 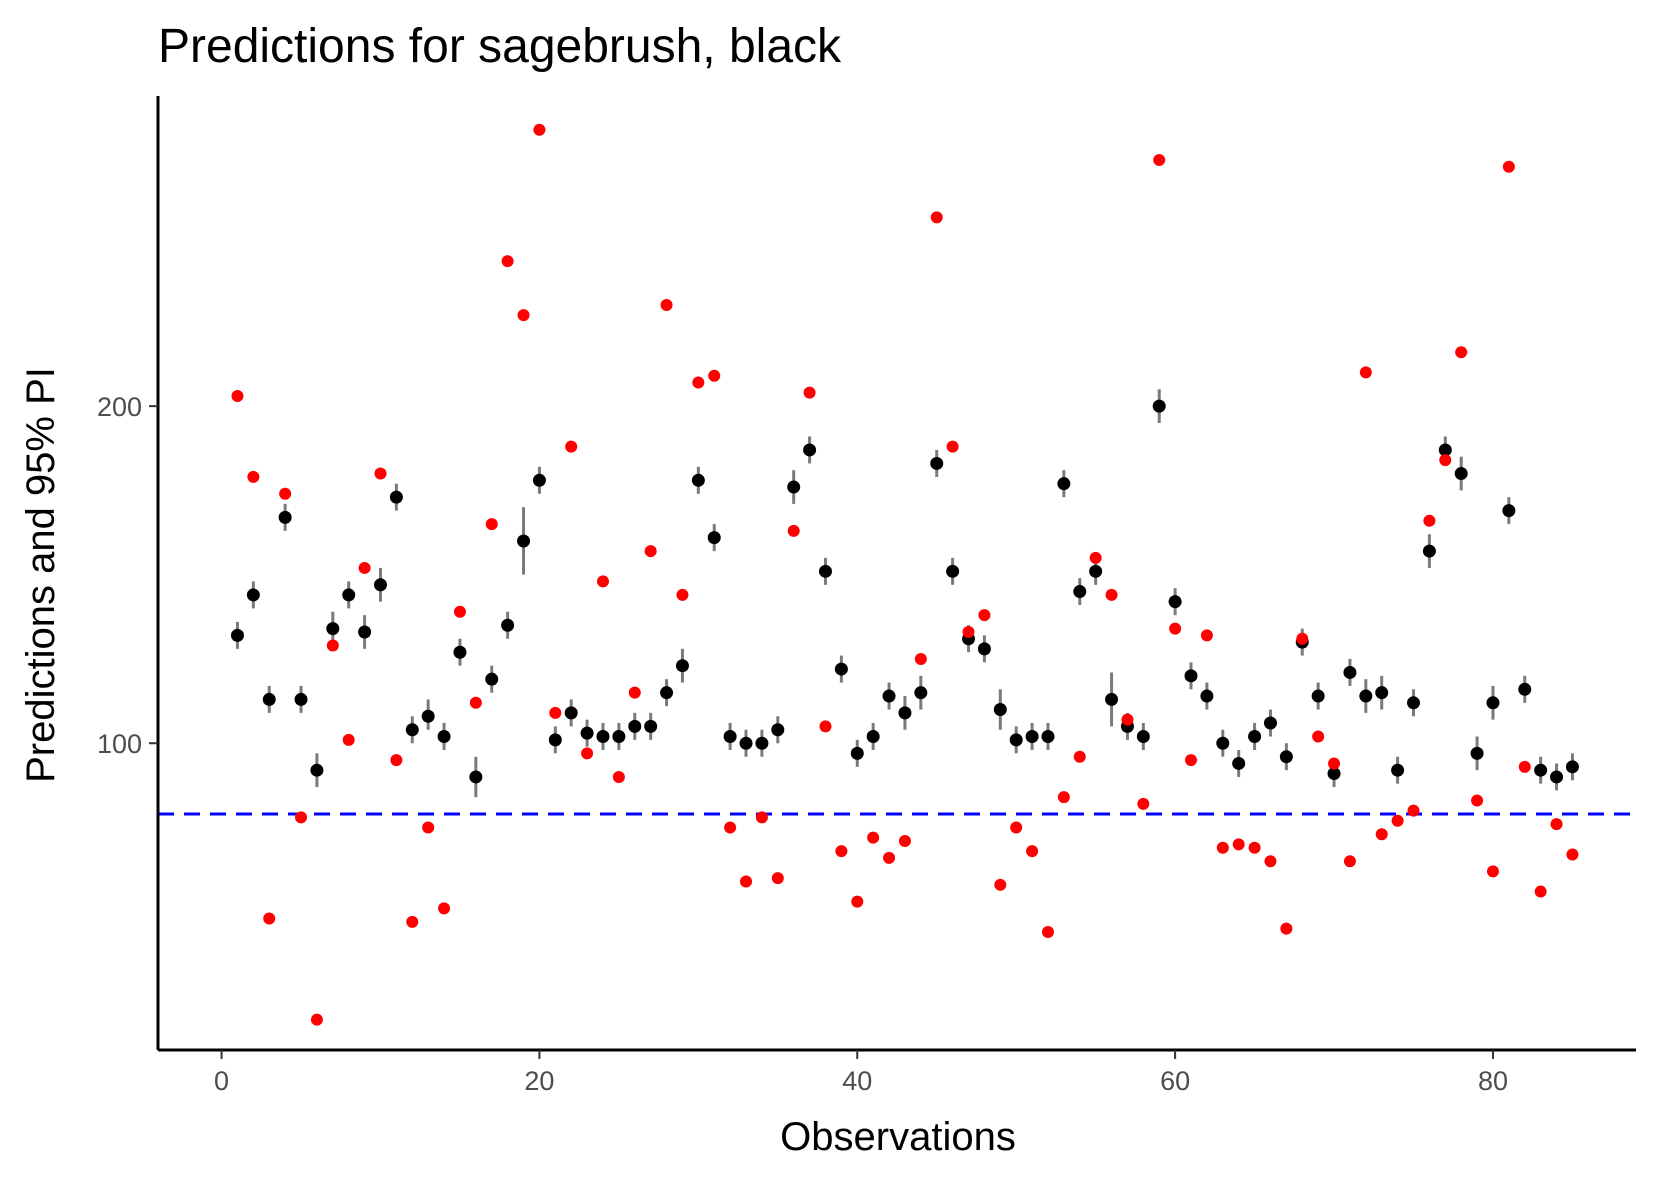 What do you see at coordinates (119, 407) in the screenshot?
I see `y-tick-label: 200` at bounding box center [119, 407].